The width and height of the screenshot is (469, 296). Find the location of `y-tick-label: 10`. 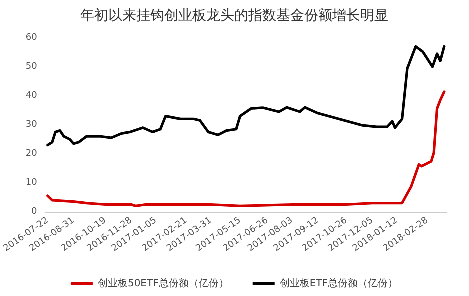

y-tick-label: 10 is located at coordinates (32, 183).